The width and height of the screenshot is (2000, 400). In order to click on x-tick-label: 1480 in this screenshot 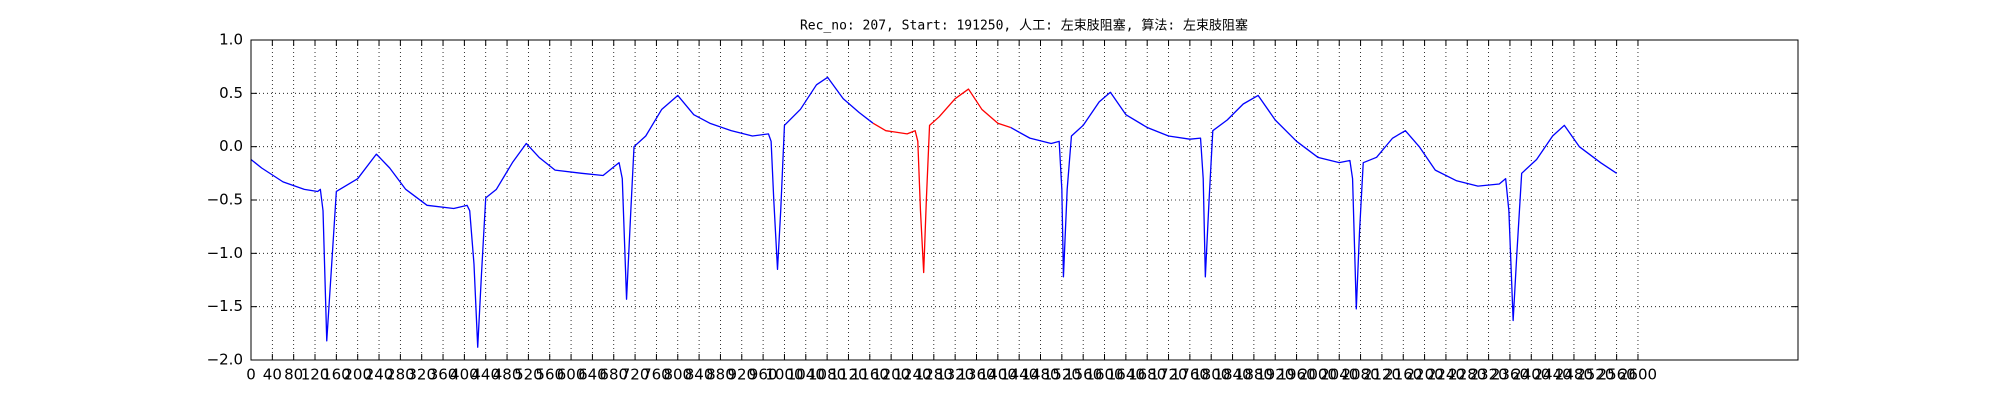, I will do `click(1040, 375)`.